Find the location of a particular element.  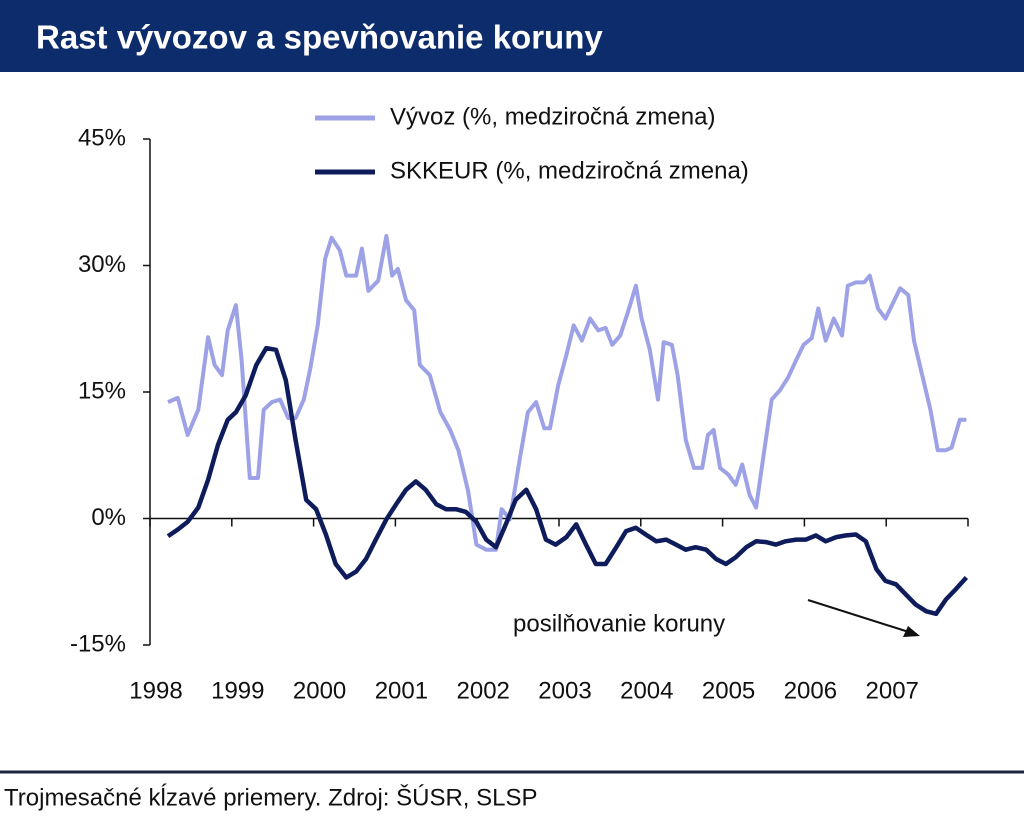

x-tick-label: 2003 is located at coordinates (564, 690).